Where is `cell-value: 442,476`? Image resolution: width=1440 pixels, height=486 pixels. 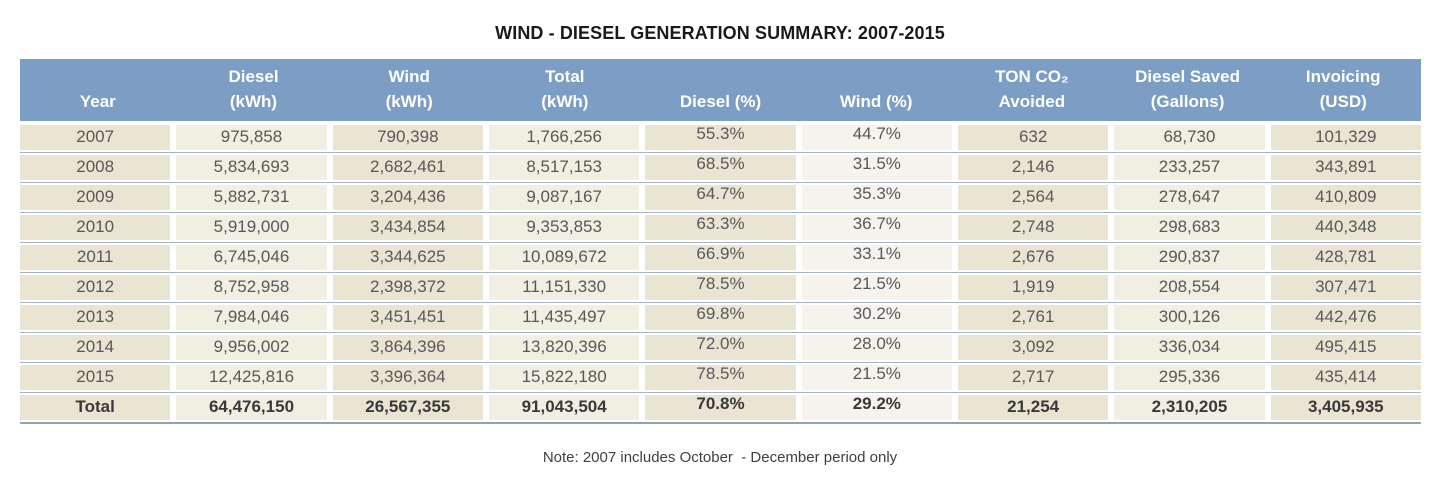 cell-value: 442,476 is located at coordinates (1346, 316).